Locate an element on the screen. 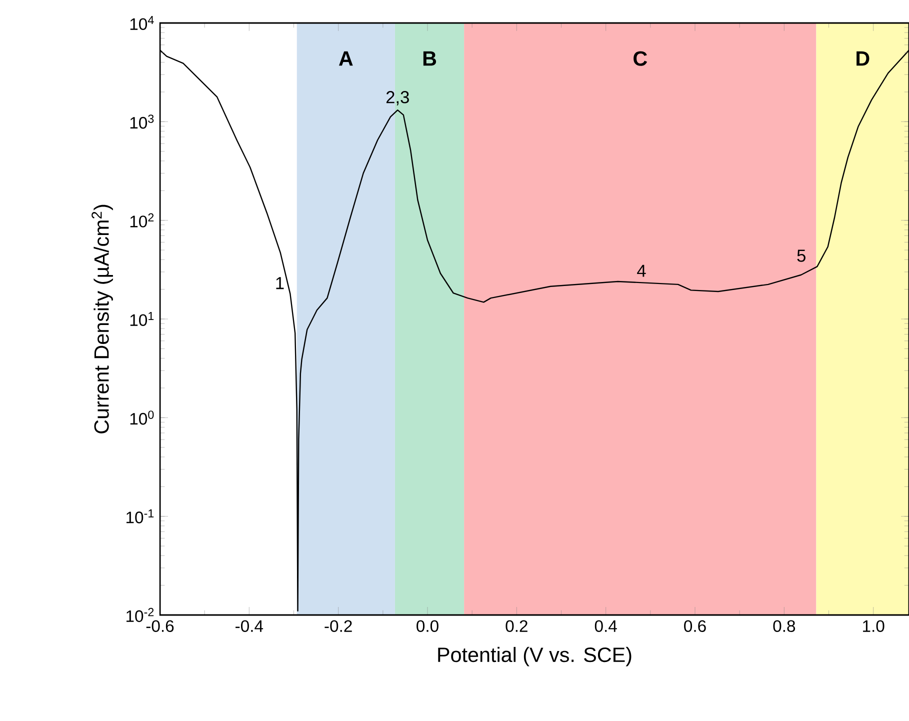  annotation: 1 is located at coordinates (280, 283).